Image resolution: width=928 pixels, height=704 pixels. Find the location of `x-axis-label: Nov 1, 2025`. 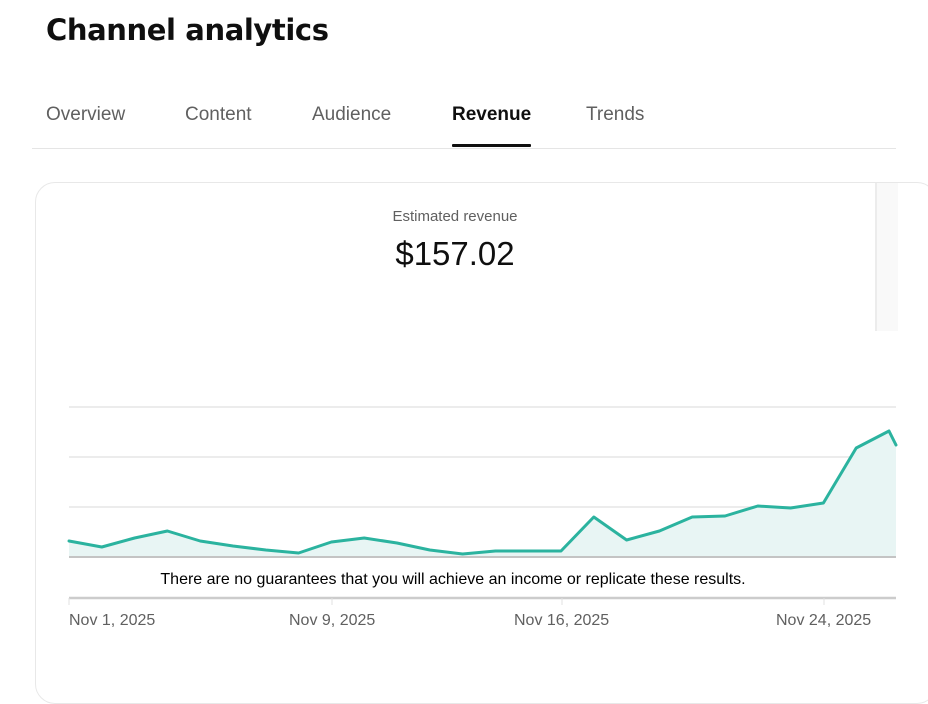

x-axis-label: Nov 1, 2025 is located at coordinates (112, 620).